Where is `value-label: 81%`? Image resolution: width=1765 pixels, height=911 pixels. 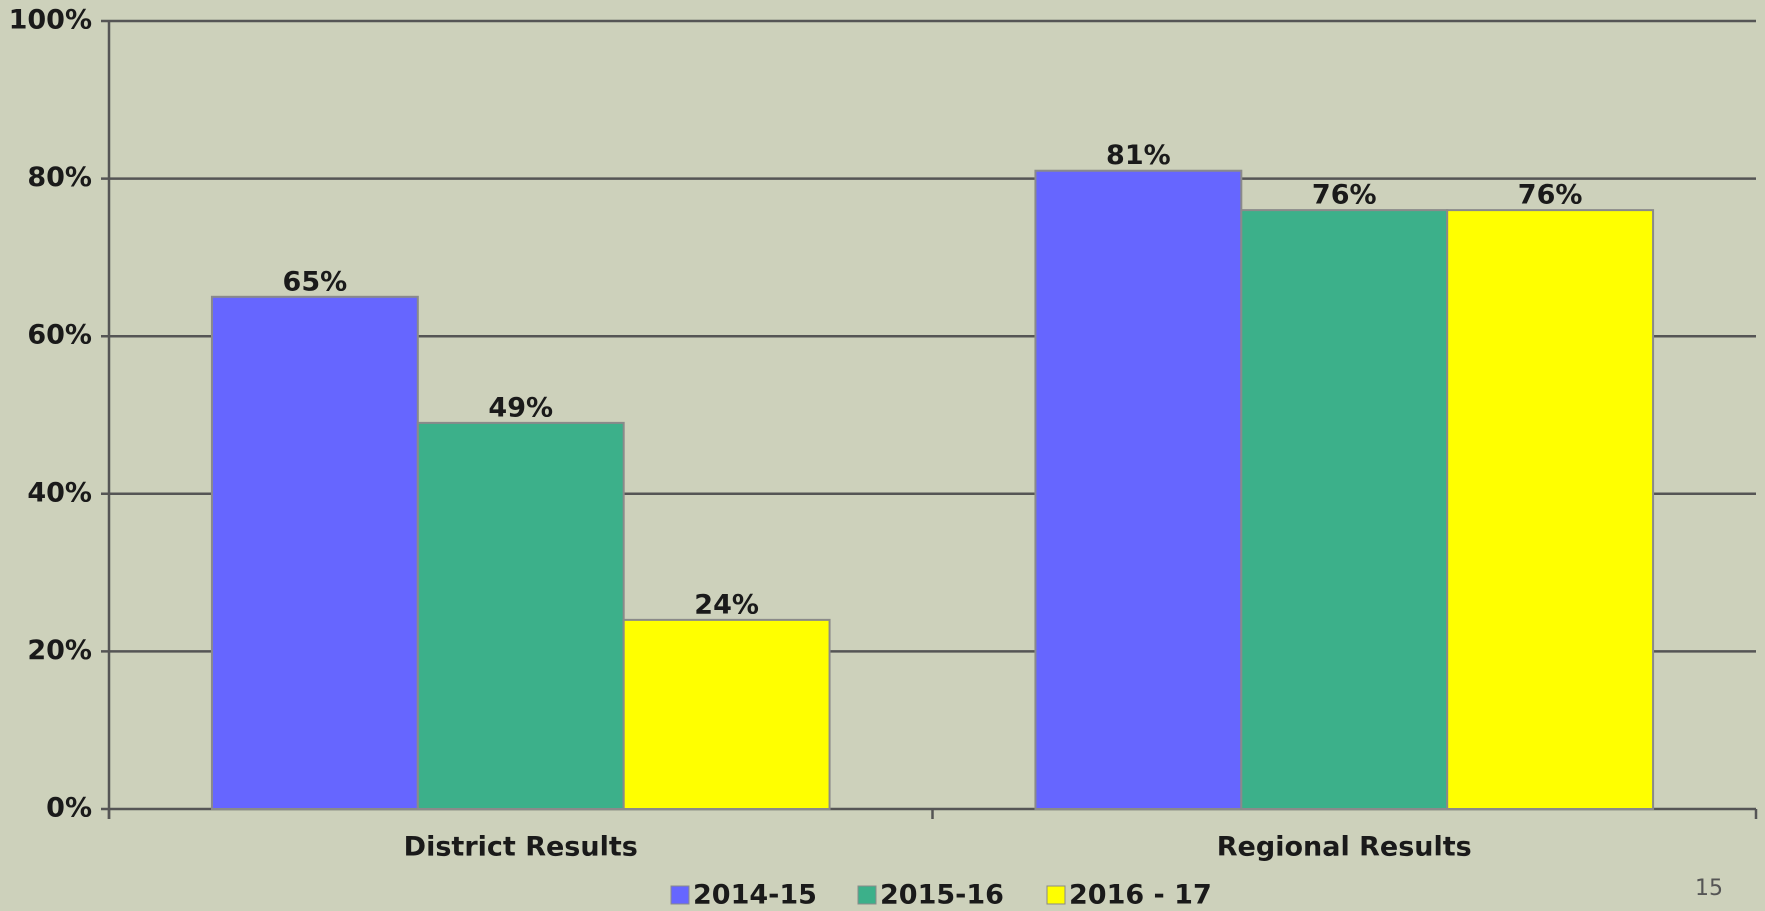
value-label: 81% is located at coordinates (1138, 155).